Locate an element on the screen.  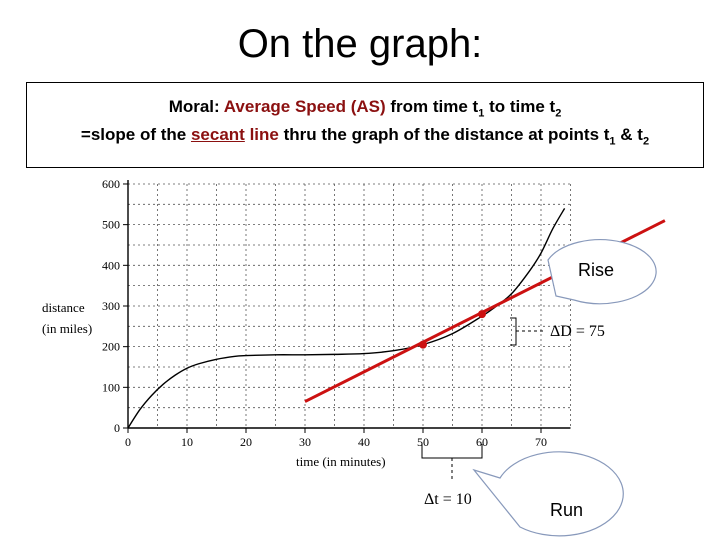
delta-t-bracket is located at coordinates (452, 451).